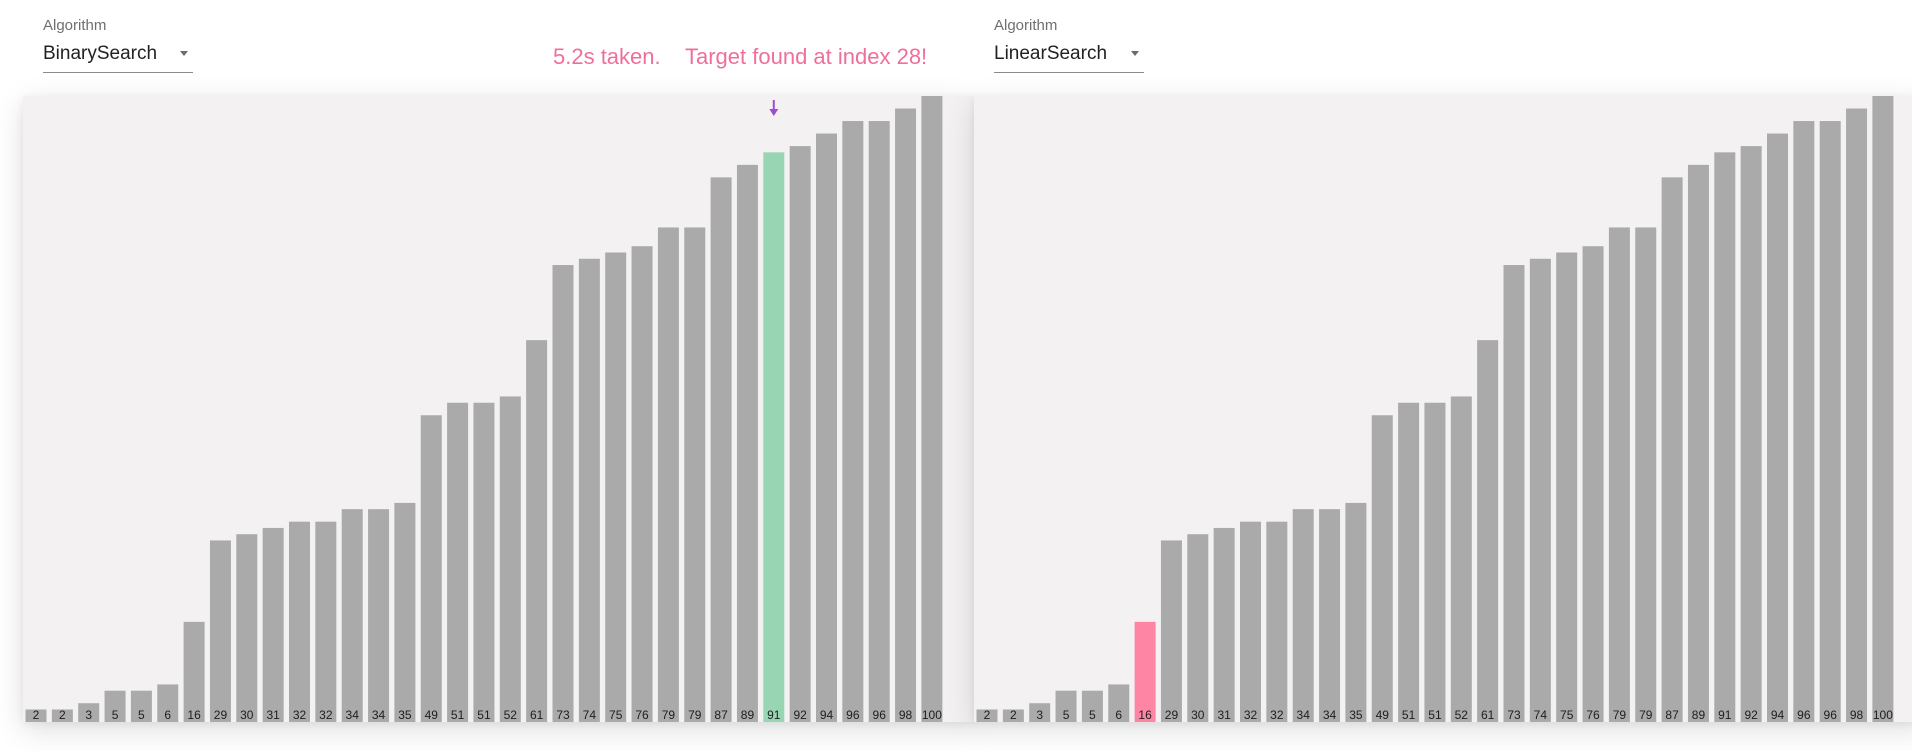 The image size is (1912, 751). Describe the element at coordinates (273, 715) in the screenshot. I see `bar-value-label: 31` at that location.